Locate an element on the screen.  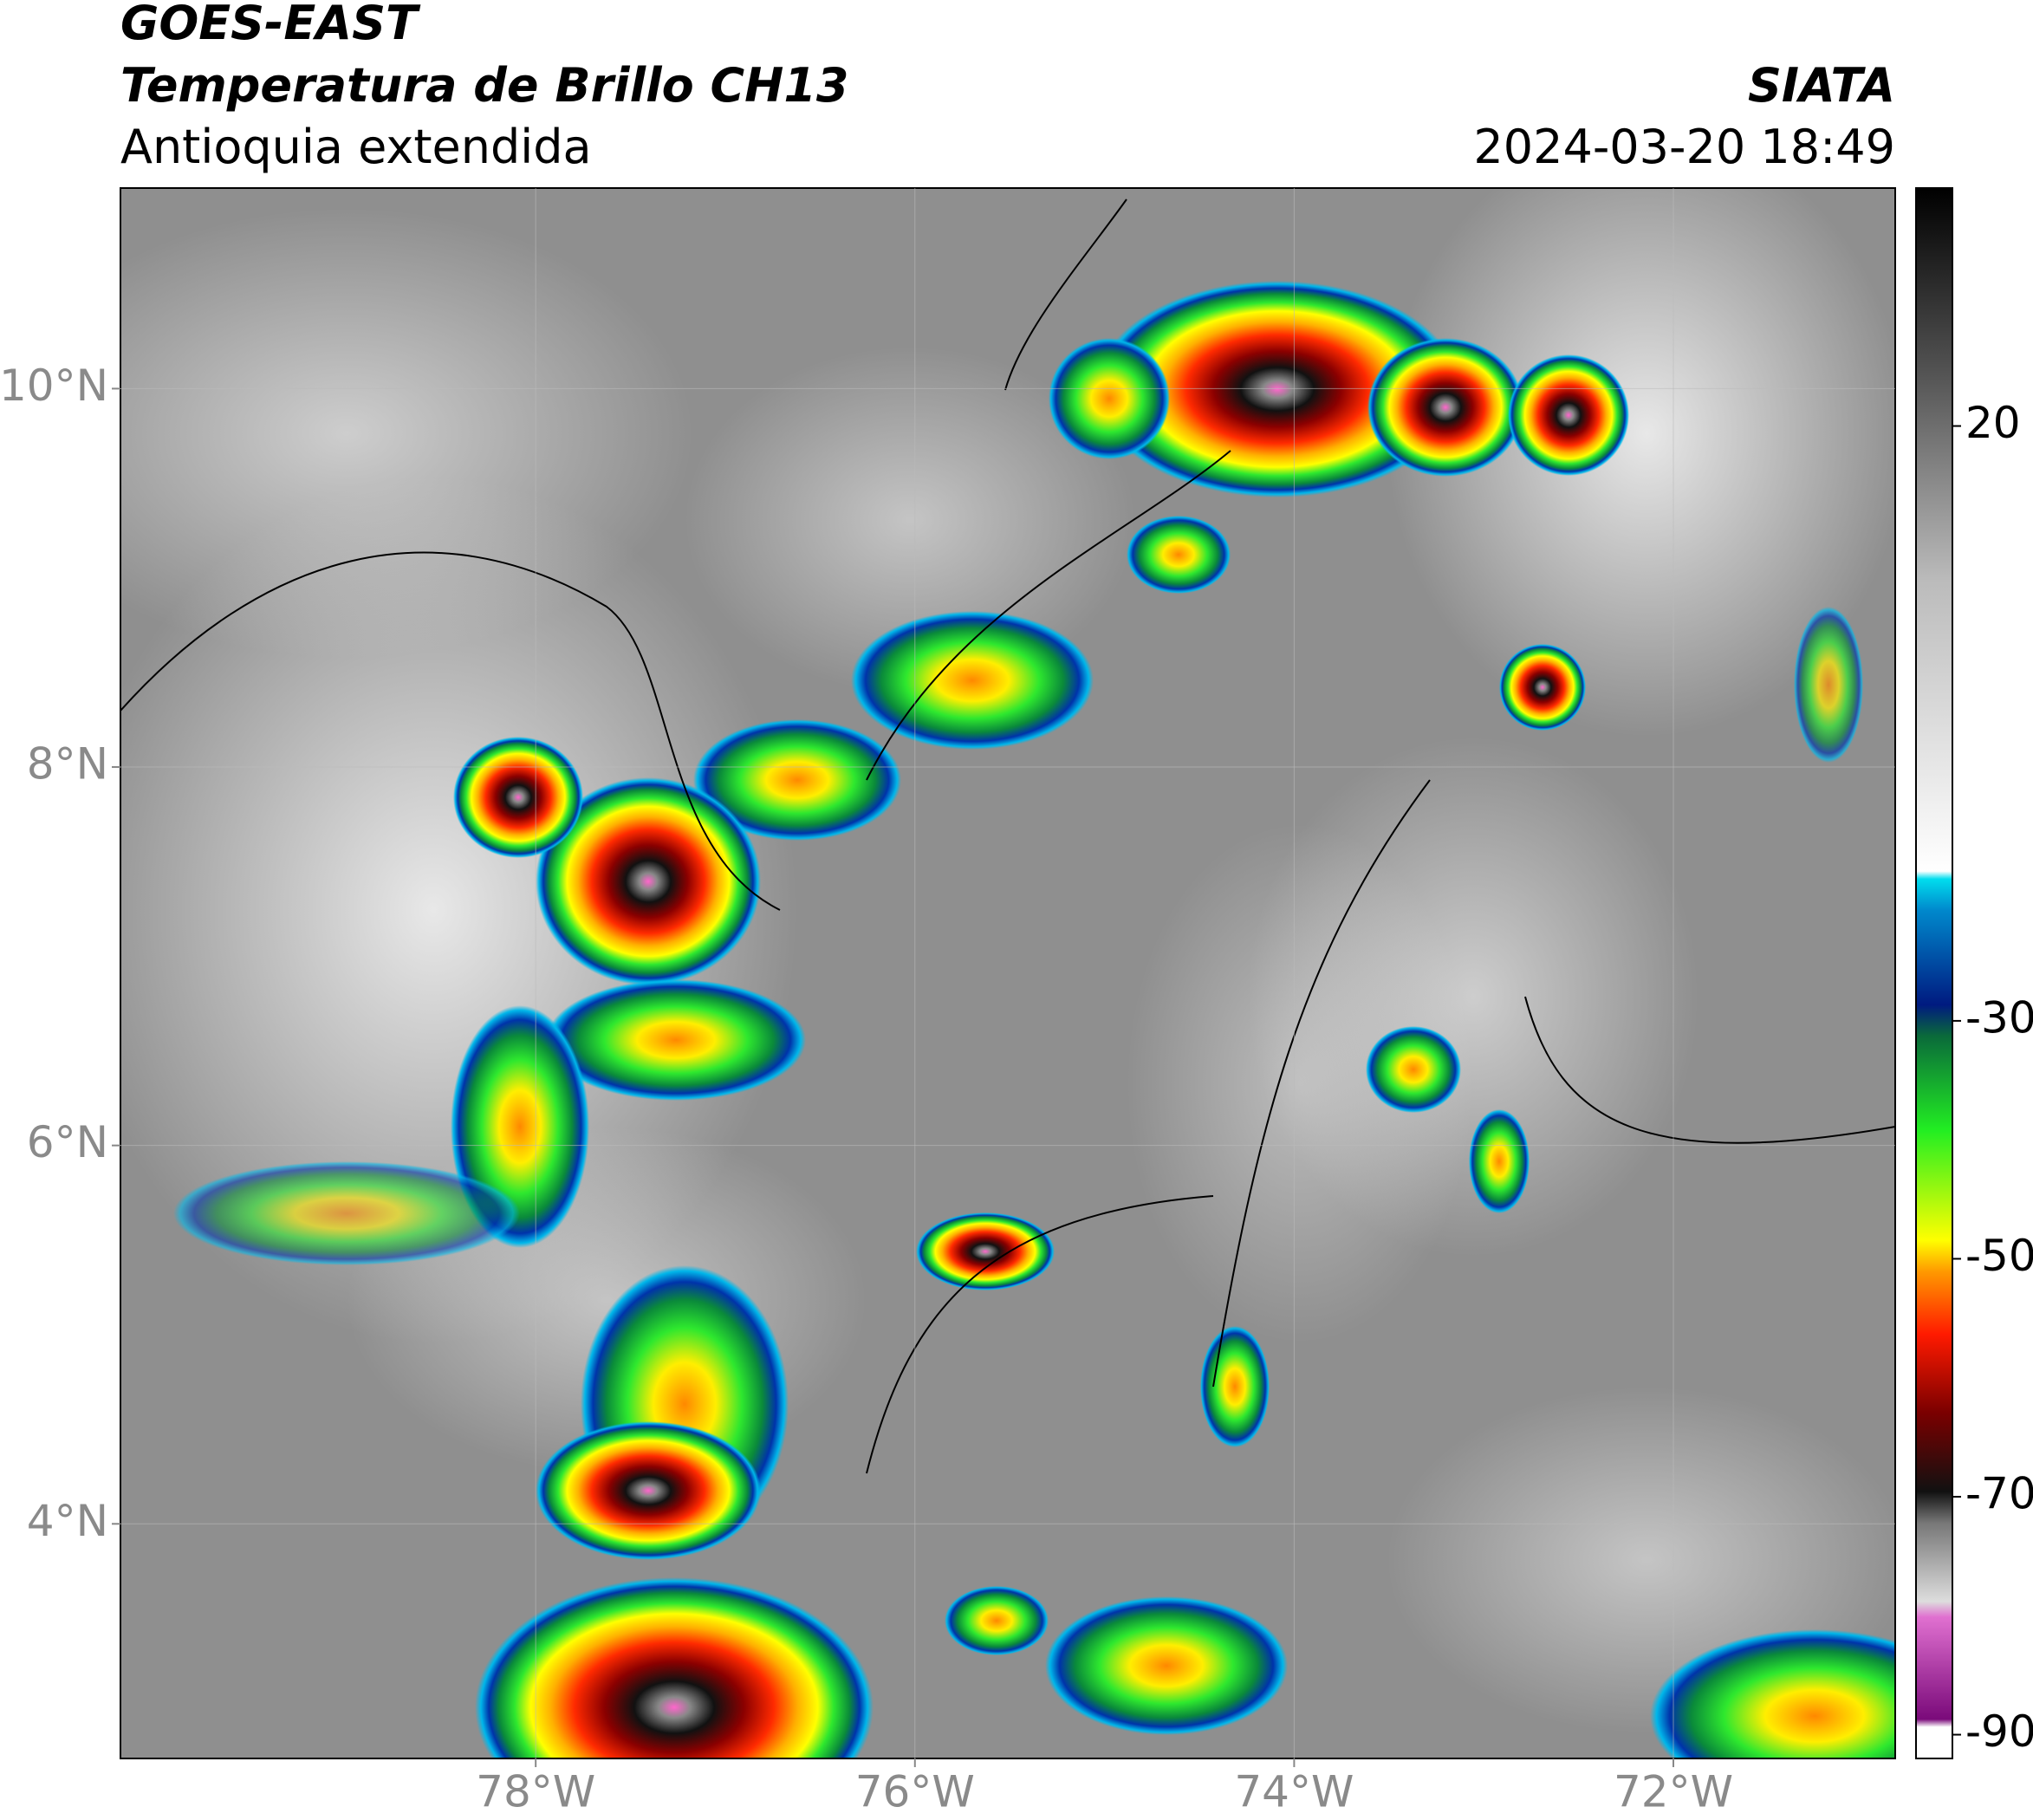
x-tick-label: 72°W is located at coordinates (1673, 1792).